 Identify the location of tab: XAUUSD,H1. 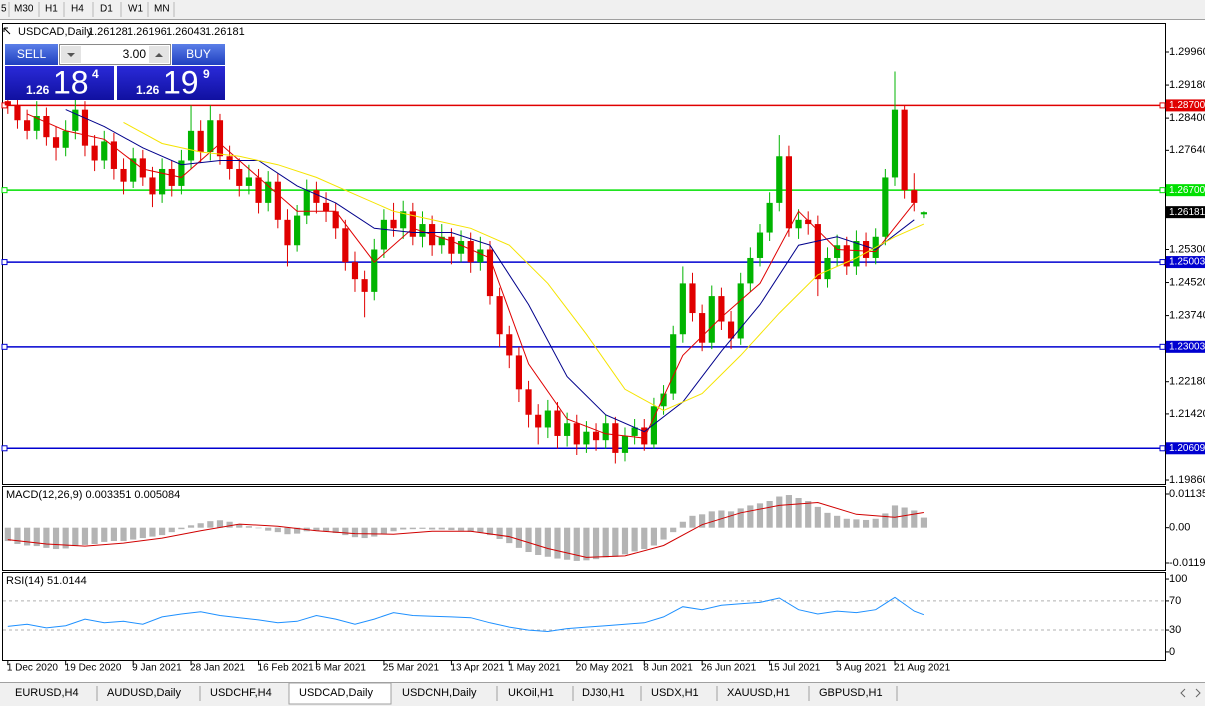
(758, 693).